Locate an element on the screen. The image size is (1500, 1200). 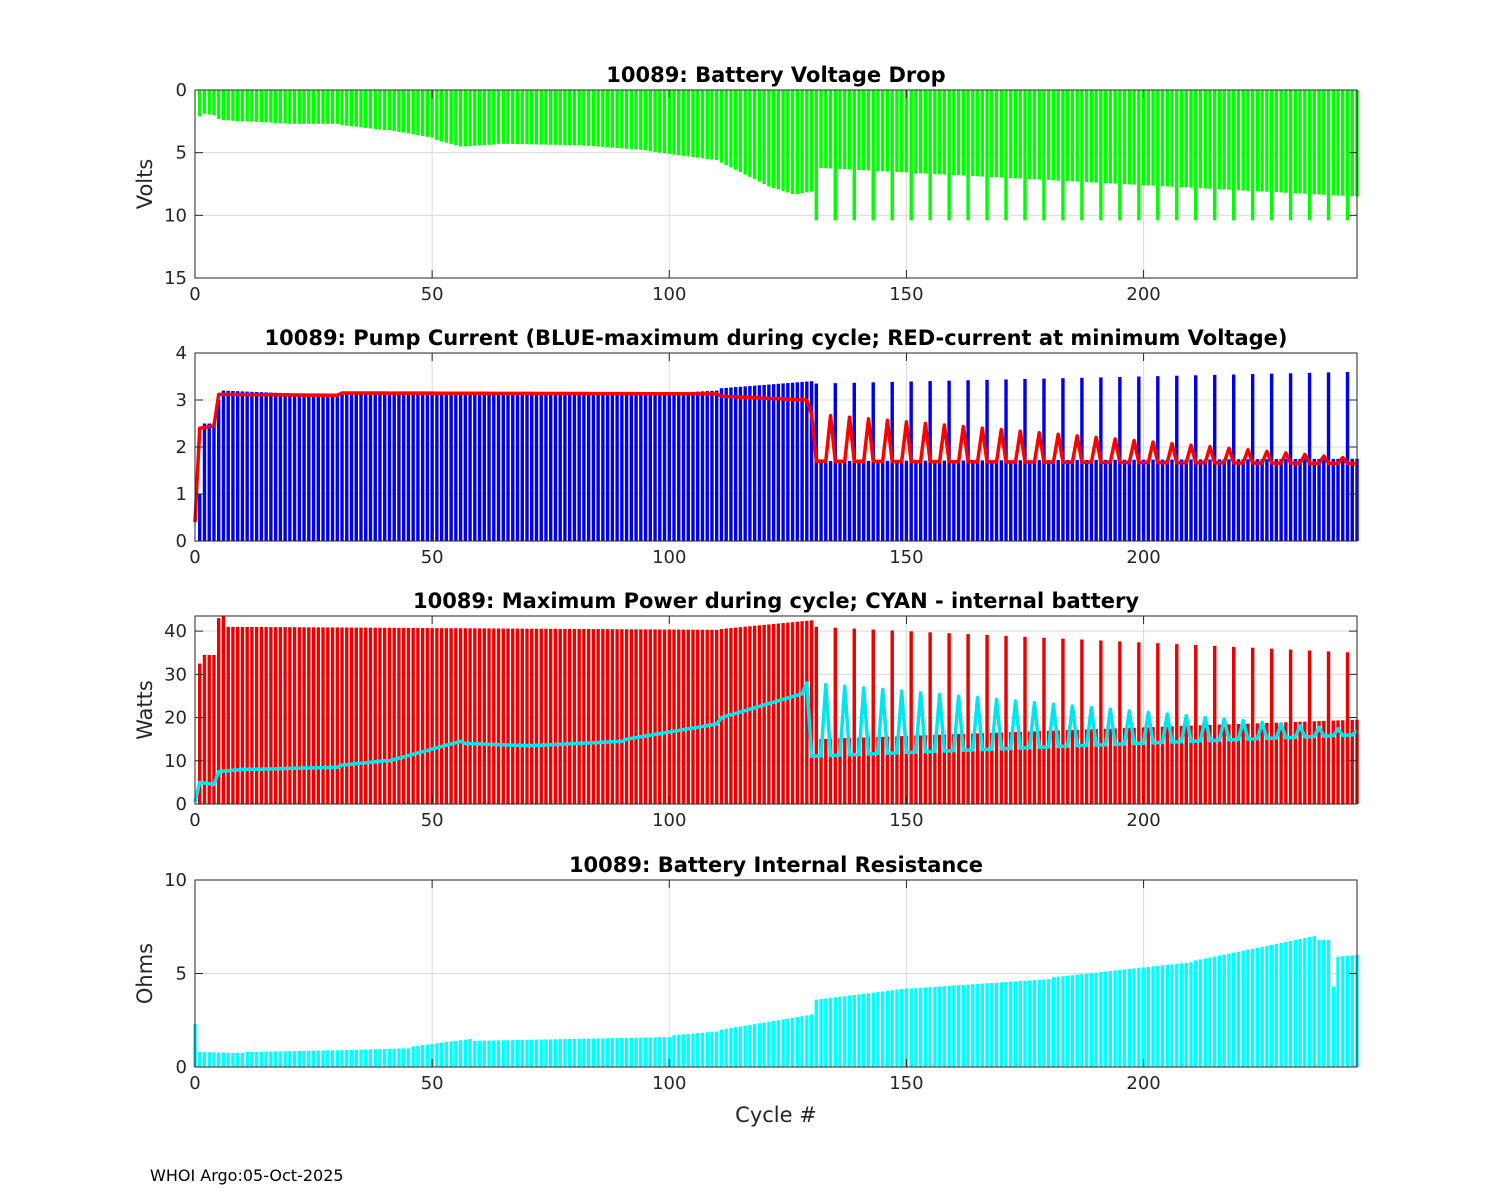
x-tick-label: 50 is located at coordinates (432, 820).